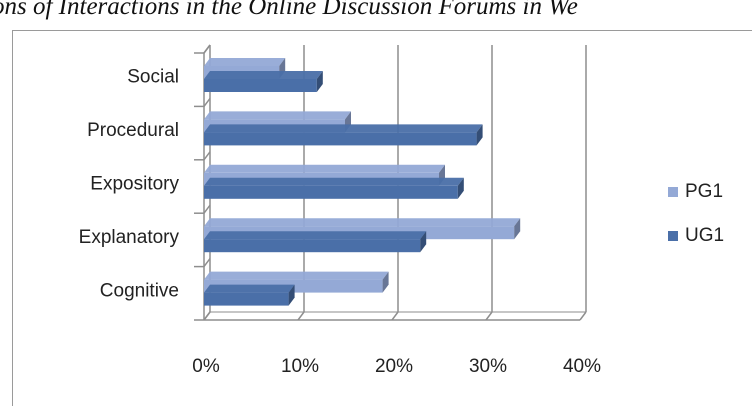 This screenshot has width=753, height=406. I want to click on bar-pg1-explanatory-end, so click(517, 229).